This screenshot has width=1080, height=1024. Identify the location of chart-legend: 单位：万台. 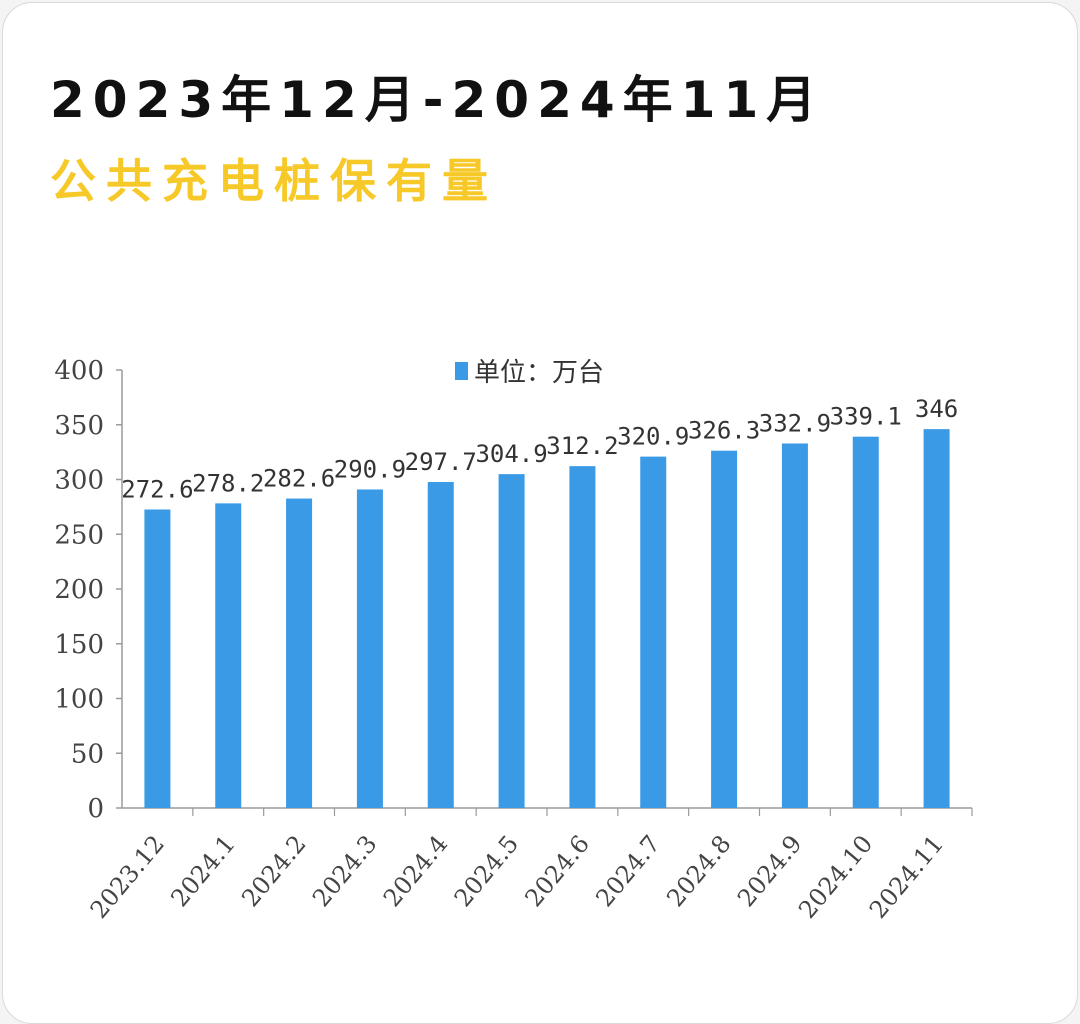
(529, 373).